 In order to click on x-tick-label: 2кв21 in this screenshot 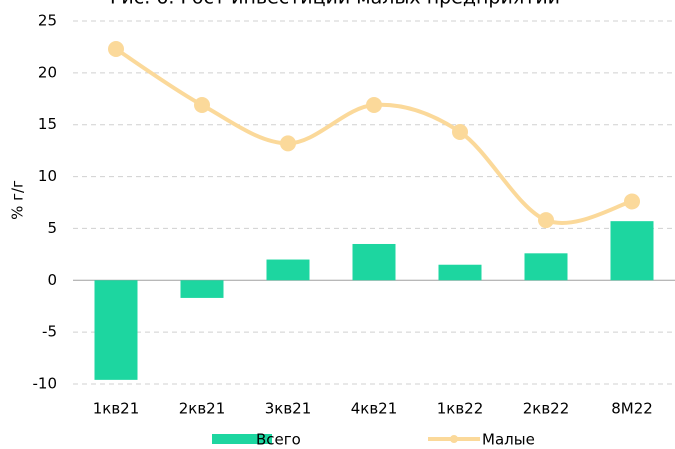, I will do `click(202, 409)`.